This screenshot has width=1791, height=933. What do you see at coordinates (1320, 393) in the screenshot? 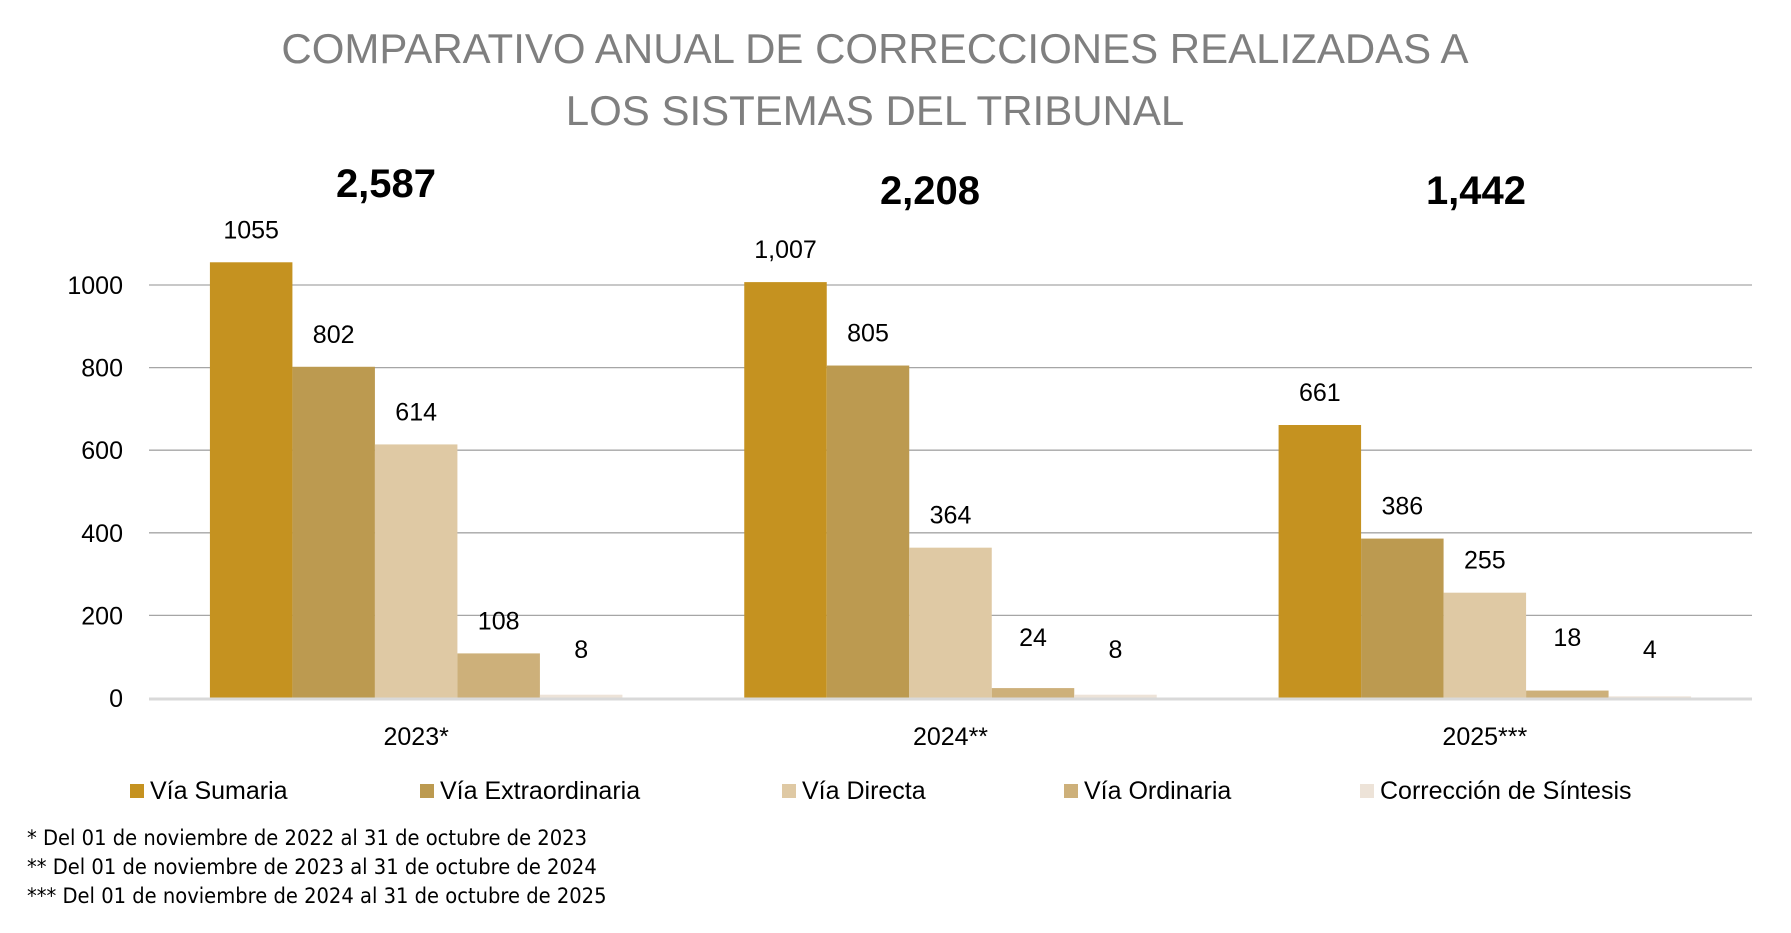
I see `data-label: 661` at bounding box center [1320, 393].